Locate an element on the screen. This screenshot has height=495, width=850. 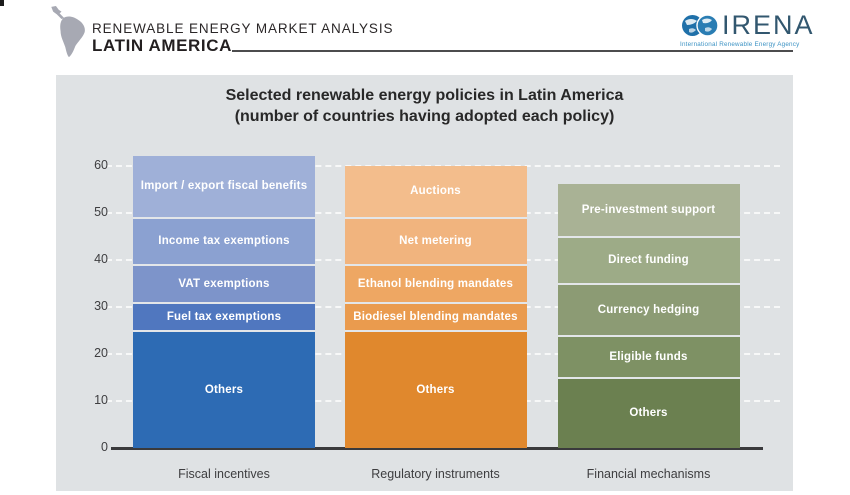
segment-label: Eligible funds is located at coordinates (648, 356).